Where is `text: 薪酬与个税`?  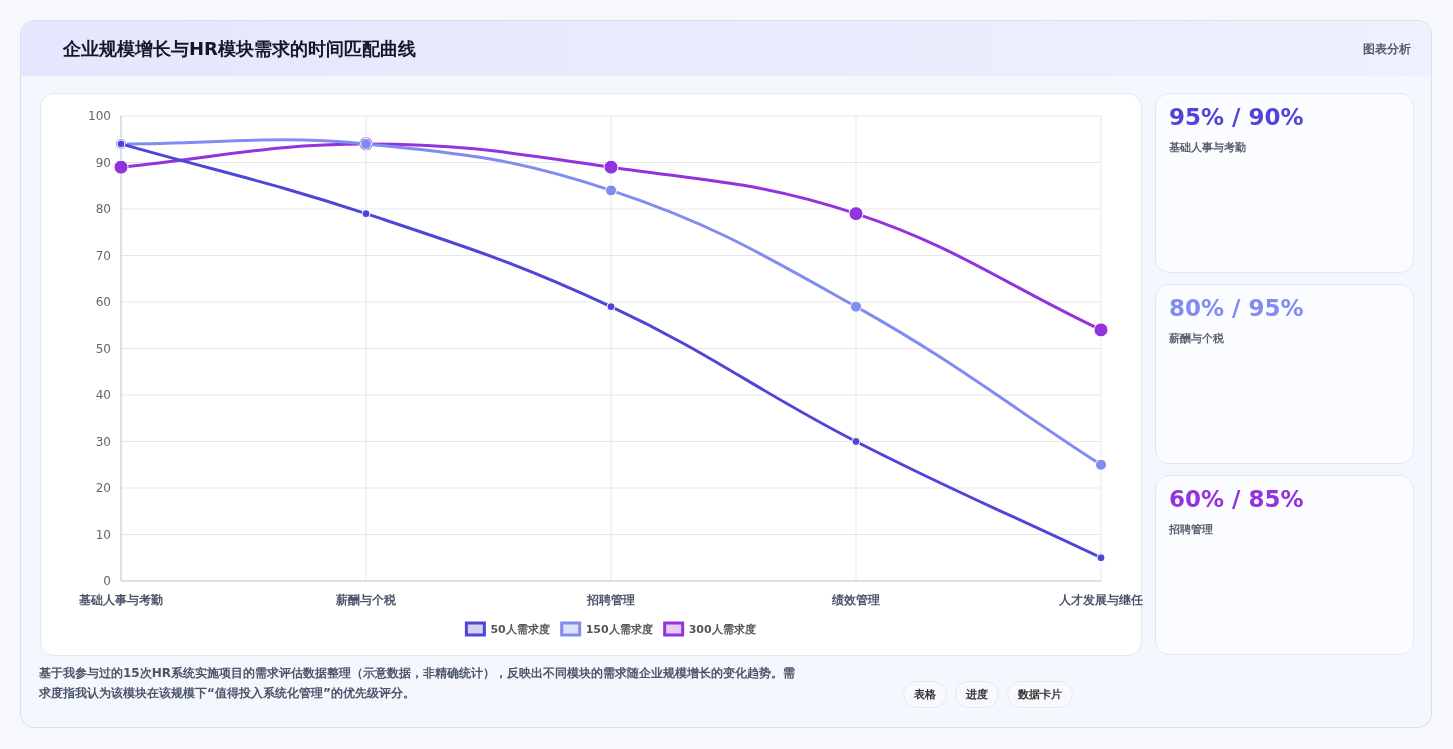 text: 薪酬与个税 is located at coordinates (1196, 338).